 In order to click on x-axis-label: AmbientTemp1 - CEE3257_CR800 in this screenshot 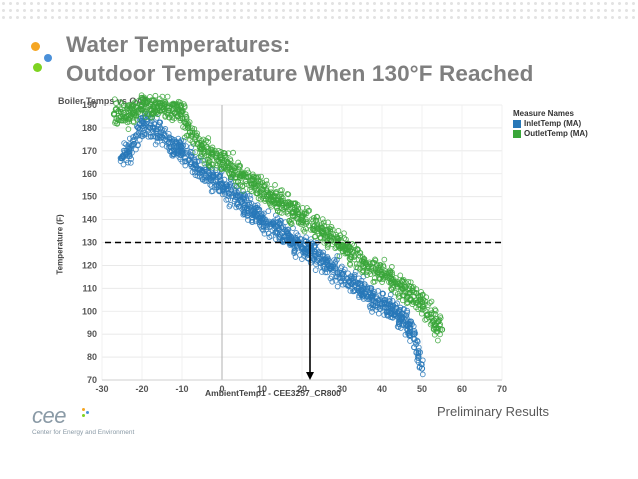, I will do `click(273, 393)`.